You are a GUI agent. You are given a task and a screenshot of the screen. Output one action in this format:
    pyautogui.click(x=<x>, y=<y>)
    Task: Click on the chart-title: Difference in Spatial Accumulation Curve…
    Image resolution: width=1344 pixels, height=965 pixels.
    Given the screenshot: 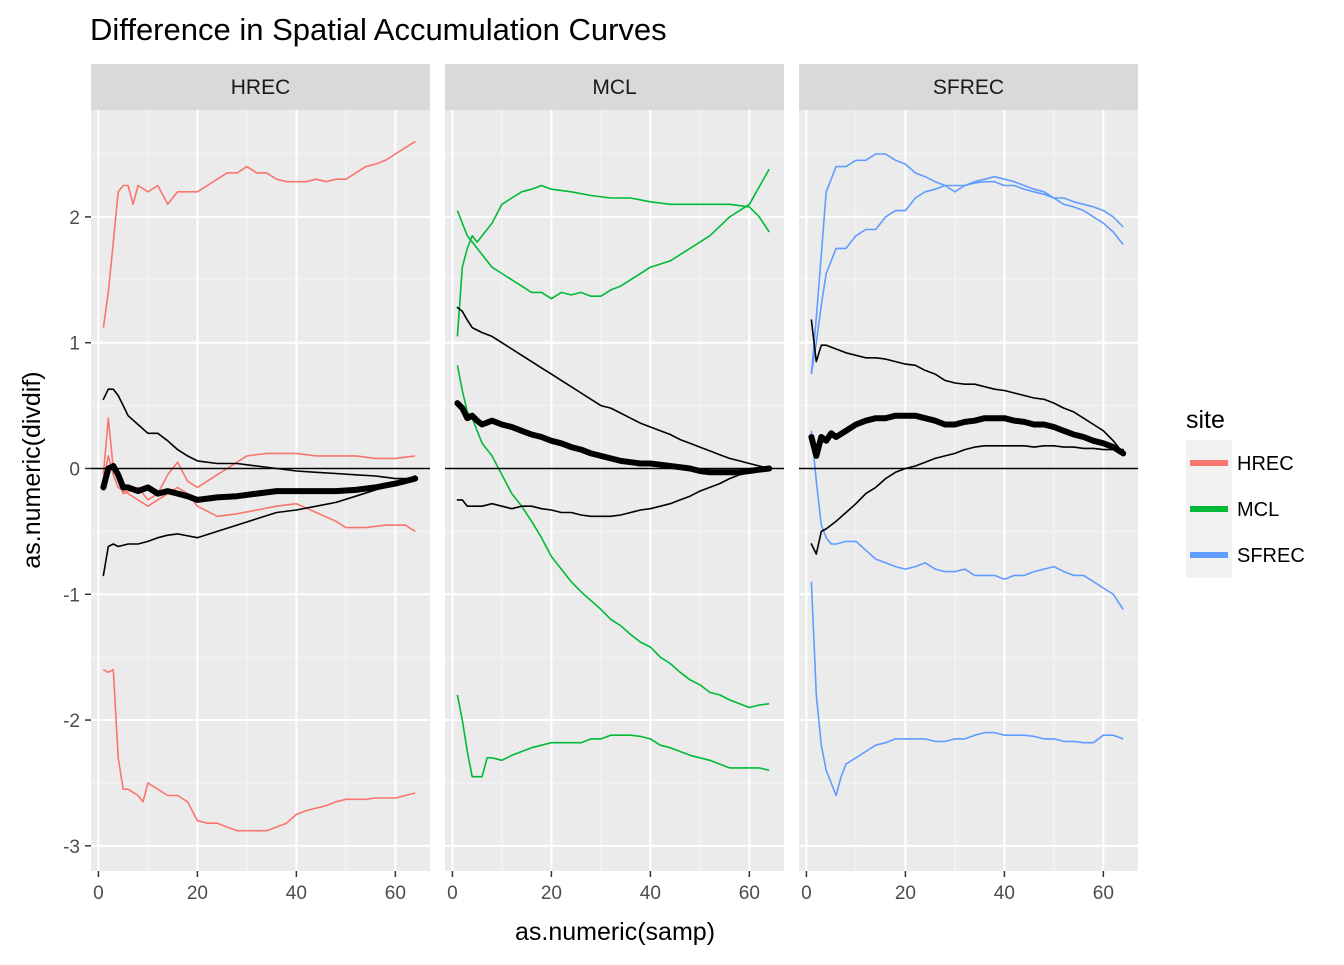 What is the action you would take?
    pyautogui.click(x=378, y=29)
    